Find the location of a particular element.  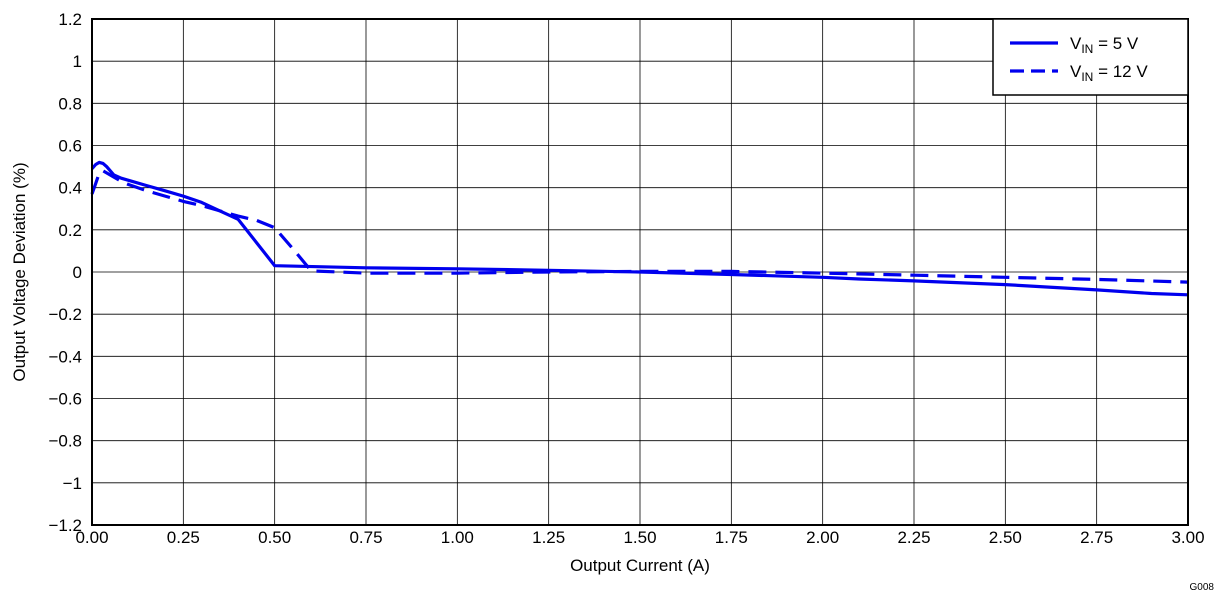

y-tick-label: 1.2 is located at coordinates (70, 19).